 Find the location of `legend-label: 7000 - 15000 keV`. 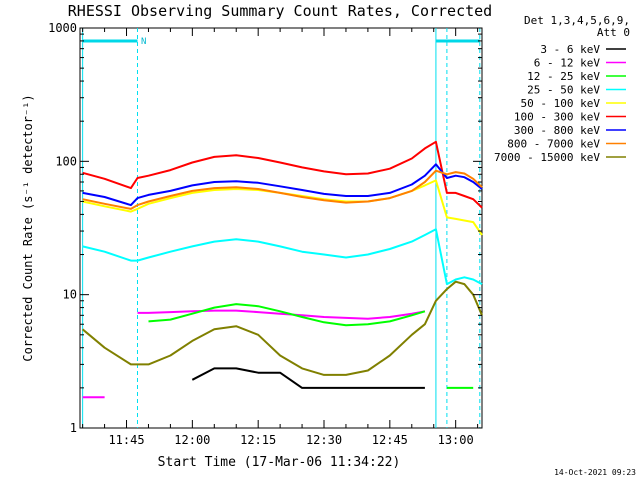

legend-label: 7000 - 15000 keV is located at coordinates (547, 157).